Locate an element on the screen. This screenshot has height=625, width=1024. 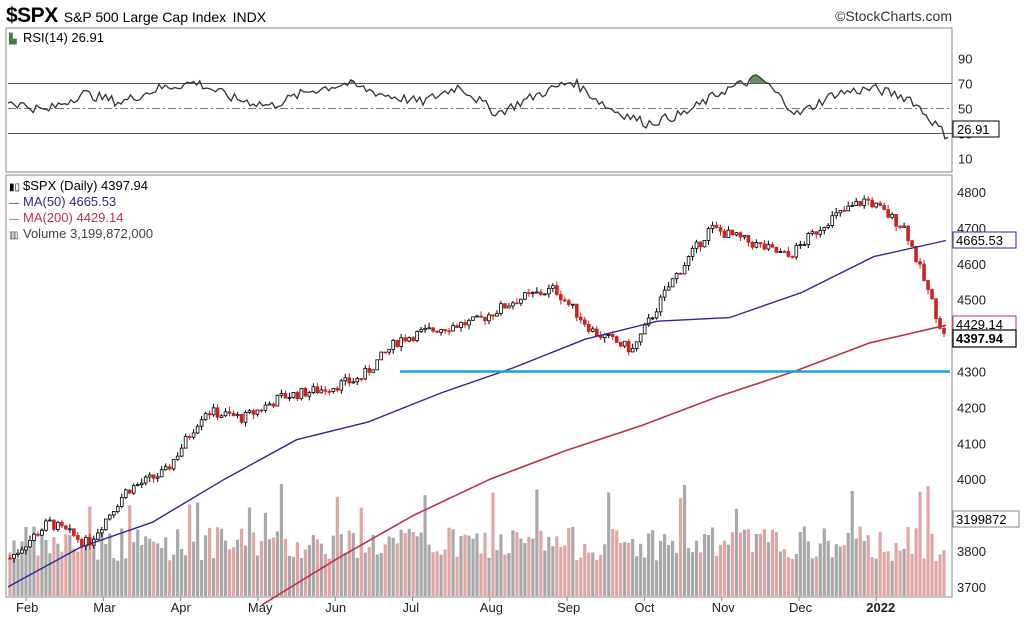
rsi-value-tag: 26.91 is located at coordinates (976, 129).